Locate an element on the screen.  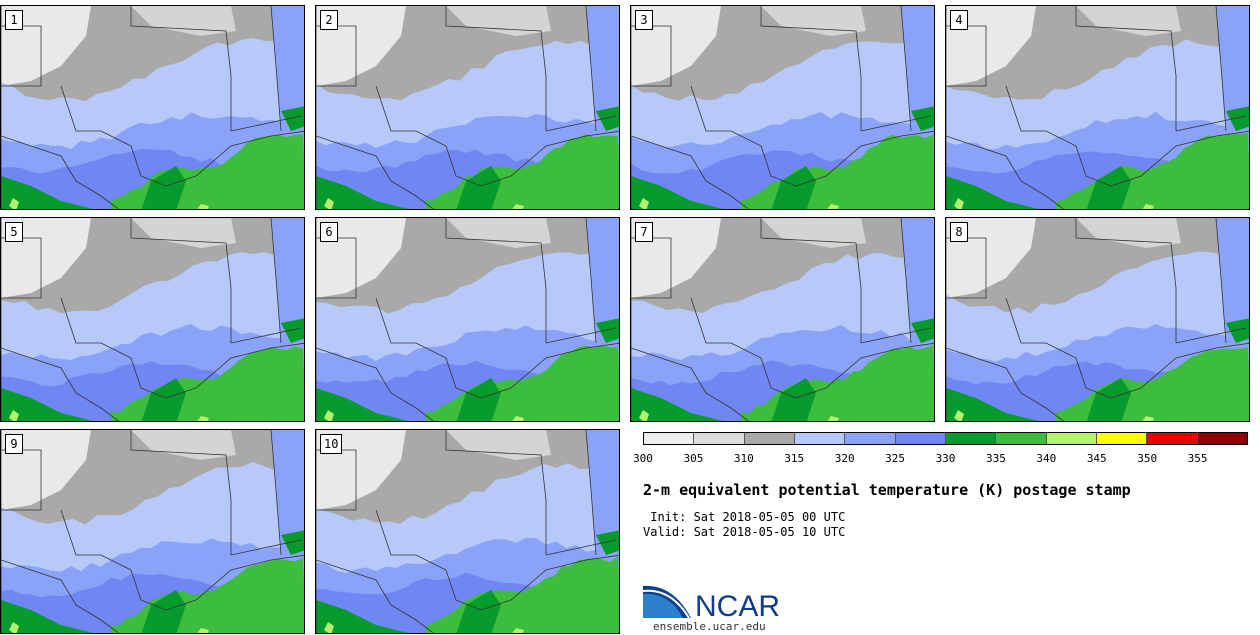
colorbar-tick-label: 355 is located at coordinates (1197, 458).